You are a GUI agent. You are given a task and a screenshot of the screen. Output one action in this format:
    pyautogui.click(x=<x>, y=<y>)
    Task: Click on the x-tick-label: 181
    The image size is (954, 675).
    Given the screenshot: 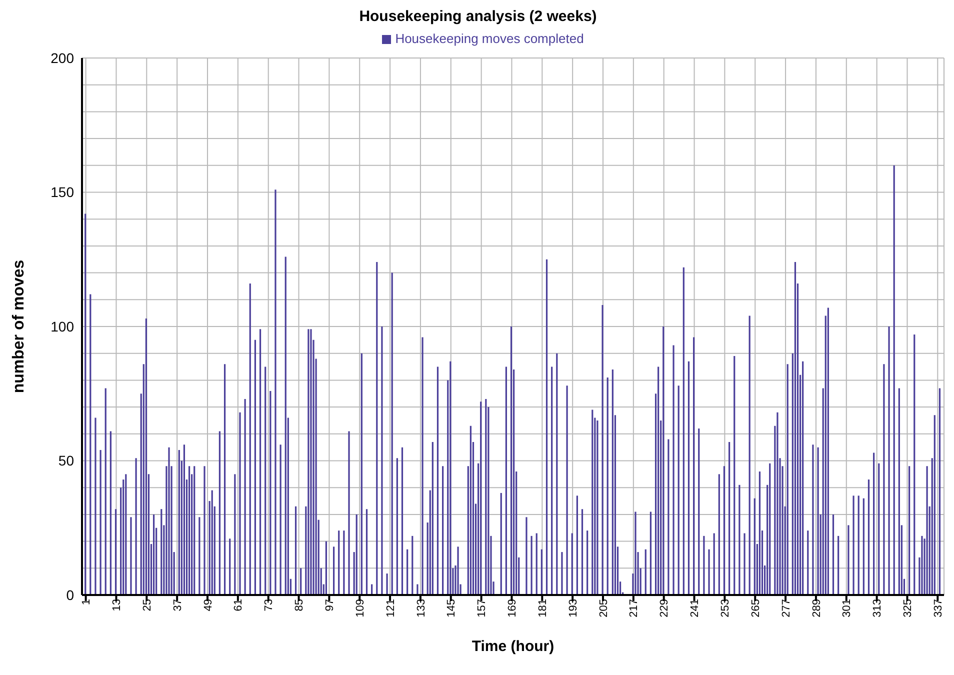 What is the action you would take?
    pyautogui.click(x=542, y=608)
    